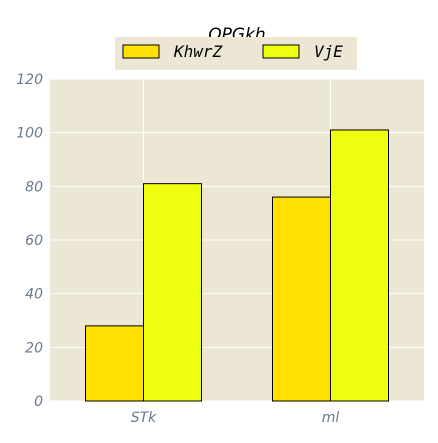 The height and width of the screenshot is (443, 438). What do you see at coordinates (236, 53) in the screenshot?
I see `legend: KhwrZ VjE` at bounding box center [236, 53].